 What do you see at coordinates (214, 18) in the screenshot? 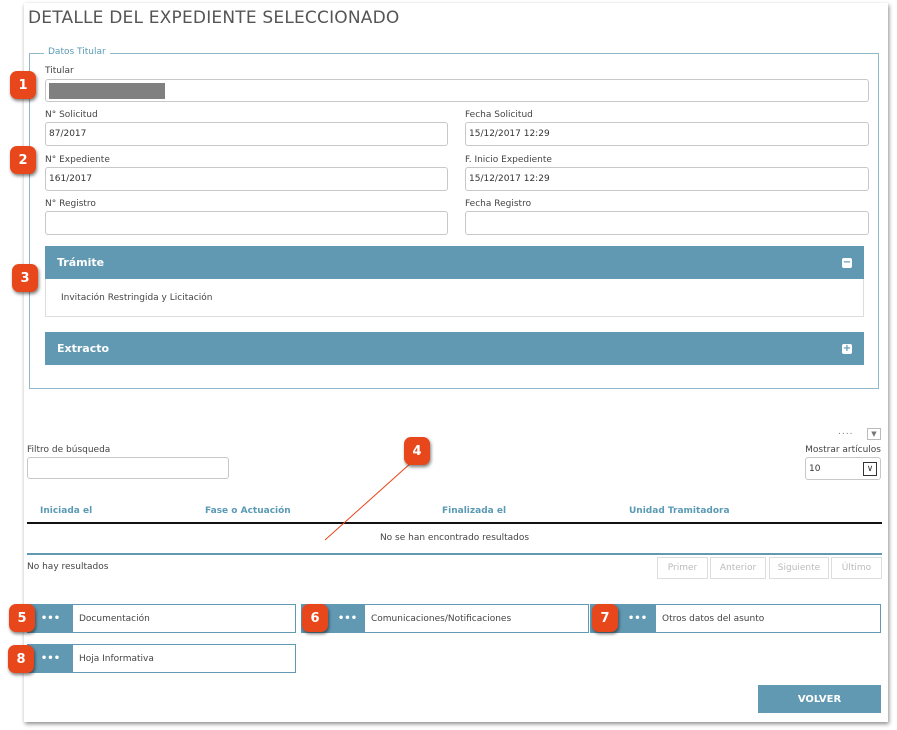
I see `page-title: DETALLE DEL EXPEDIENTE SELECCIONADO` at bounding box center [214, 18].